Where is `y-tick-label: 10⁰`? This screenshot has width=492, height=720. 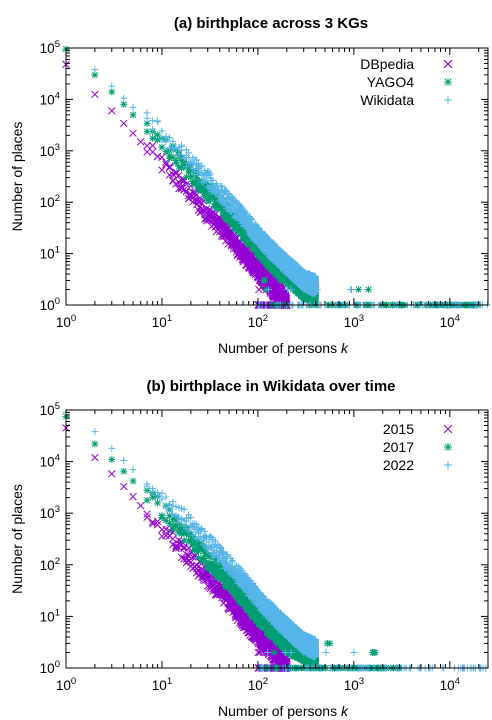 y-tick-label: 10⁰ is located at coordinates (50, 304).